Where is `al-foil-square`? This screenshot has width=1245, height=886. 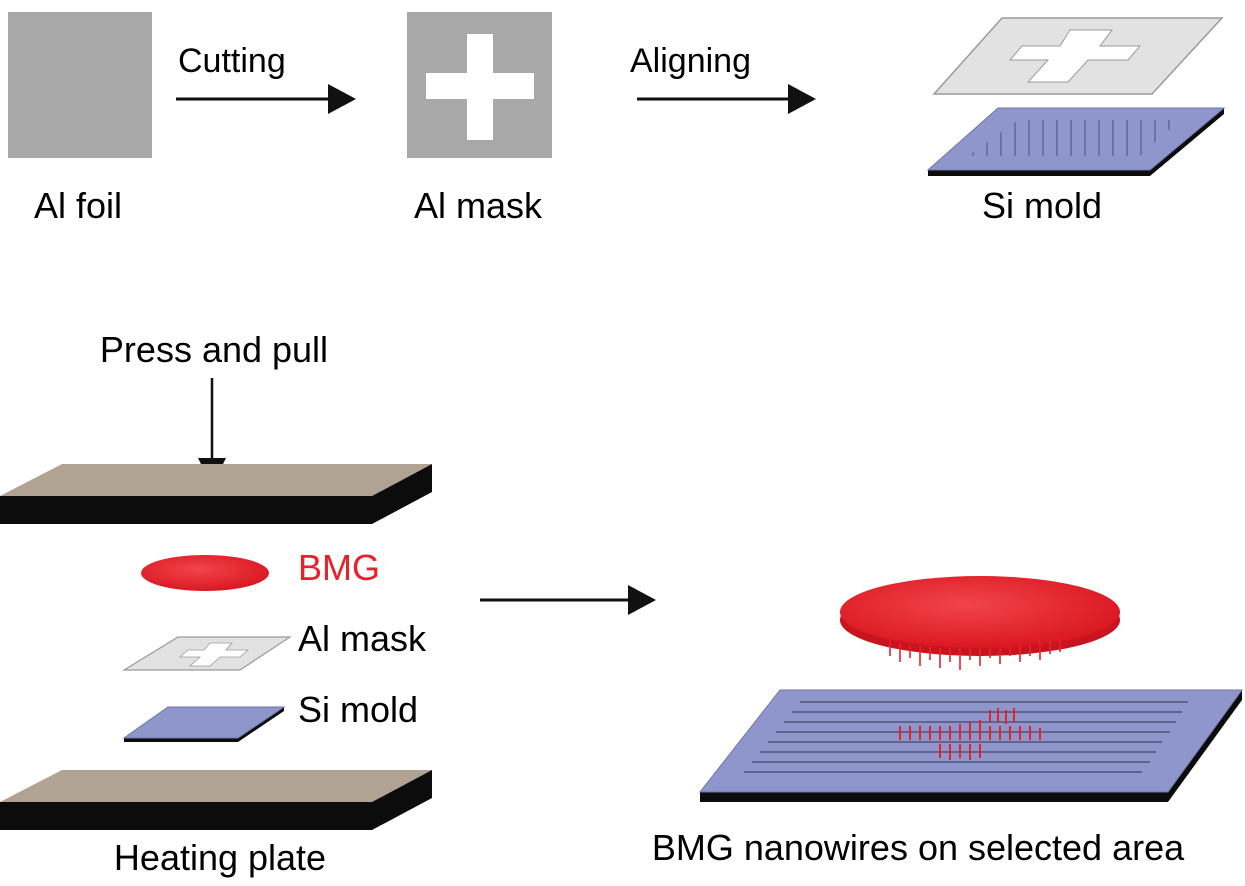 al-foil-square is located at coordinates (80, 85).